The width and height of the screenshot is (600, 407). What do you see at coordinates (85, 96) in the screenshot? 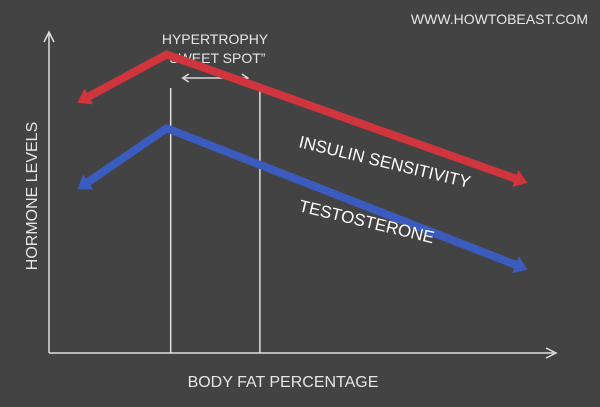
I see `series-arrow-start-insulin-sensitivity` at bounding box center [85, 96].